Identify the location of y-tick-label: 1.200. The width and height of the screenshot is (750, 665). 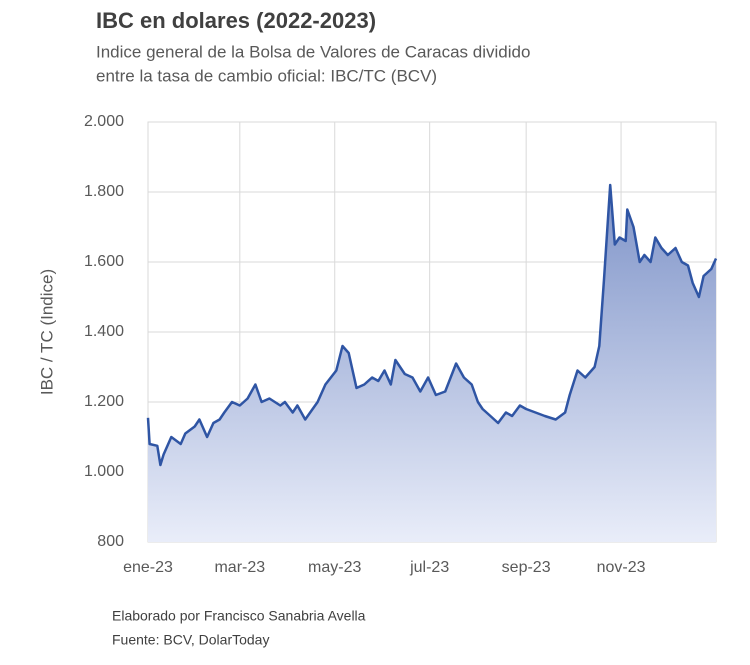
(104, 401).